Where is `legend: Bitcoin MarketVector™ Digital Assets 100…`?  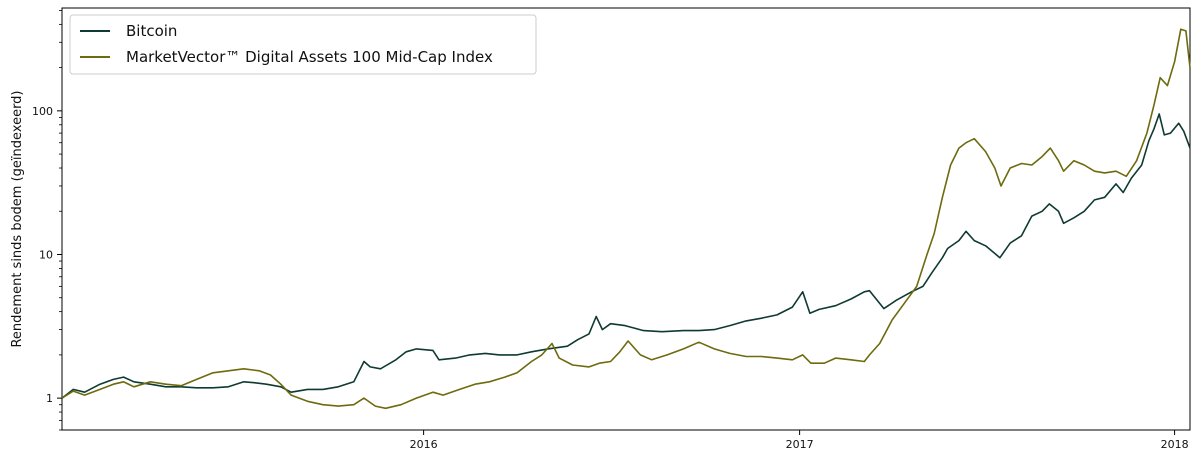
legend: Bitcoin MarketVector™ Digital Assets 100… is located at coordinates (303, 44).